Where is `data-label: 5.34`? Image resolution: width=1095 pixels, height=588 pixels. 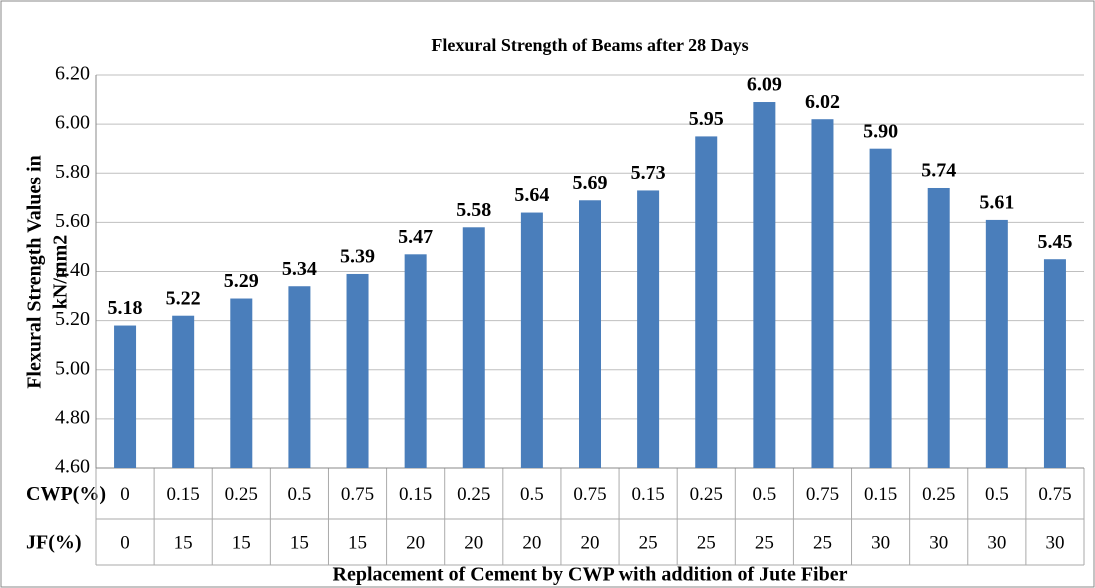 data-label: 5.34 is located at coordinates (299, 269).